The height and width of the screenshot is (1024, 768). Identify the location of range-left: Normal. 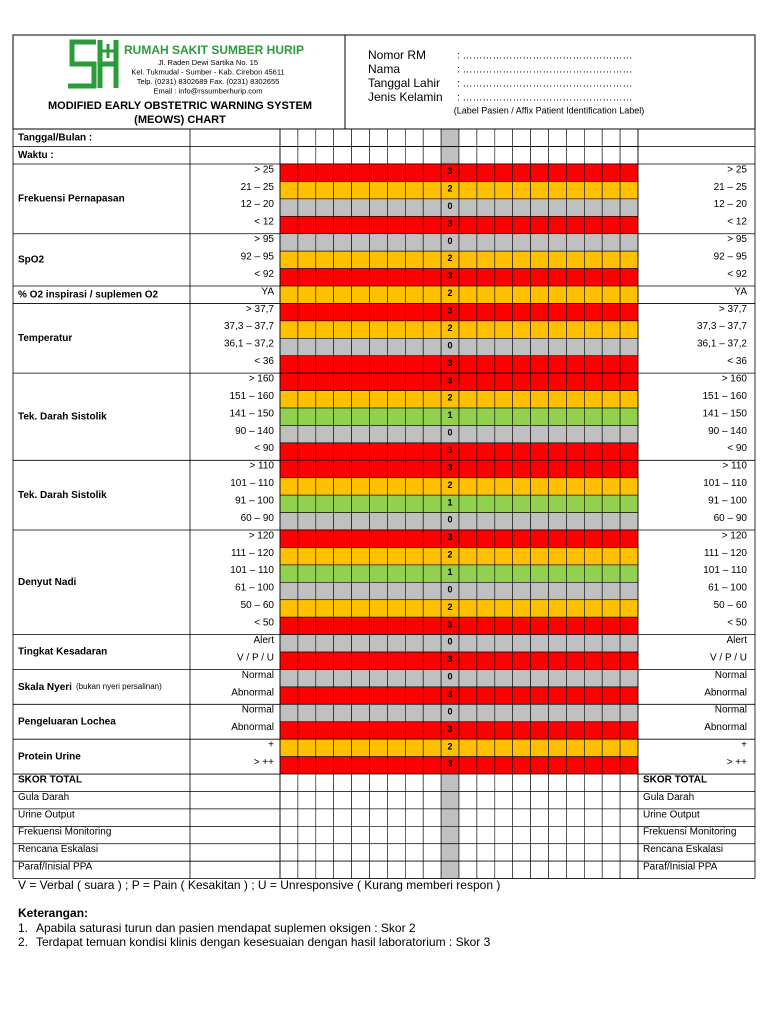
(258, 710).